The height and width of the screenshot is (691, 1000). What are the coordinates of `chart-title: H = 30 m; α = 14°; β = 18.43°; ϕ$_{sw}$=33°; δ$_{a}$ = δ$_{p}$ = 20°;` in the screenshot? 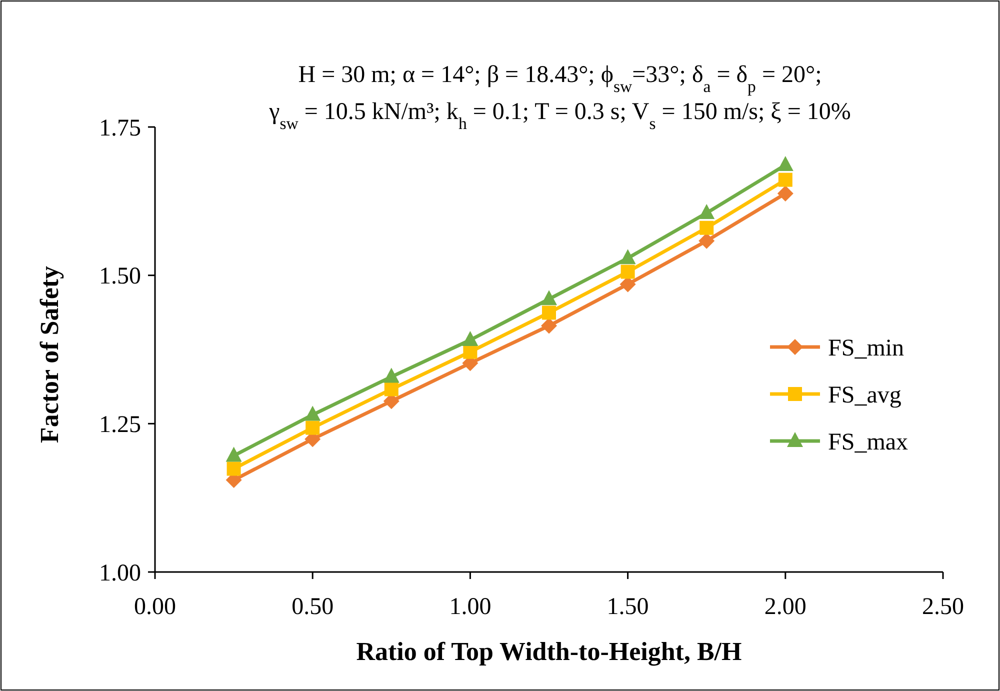 It's located at (560, 79).